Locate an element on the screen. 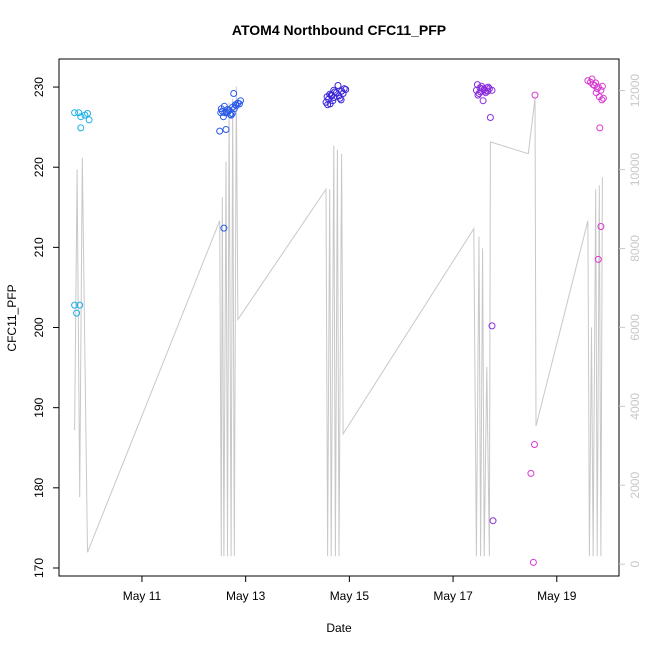 This screenshot has height=650, width=650. x-tick-label: May 19 is located at coordinates (557, 596).